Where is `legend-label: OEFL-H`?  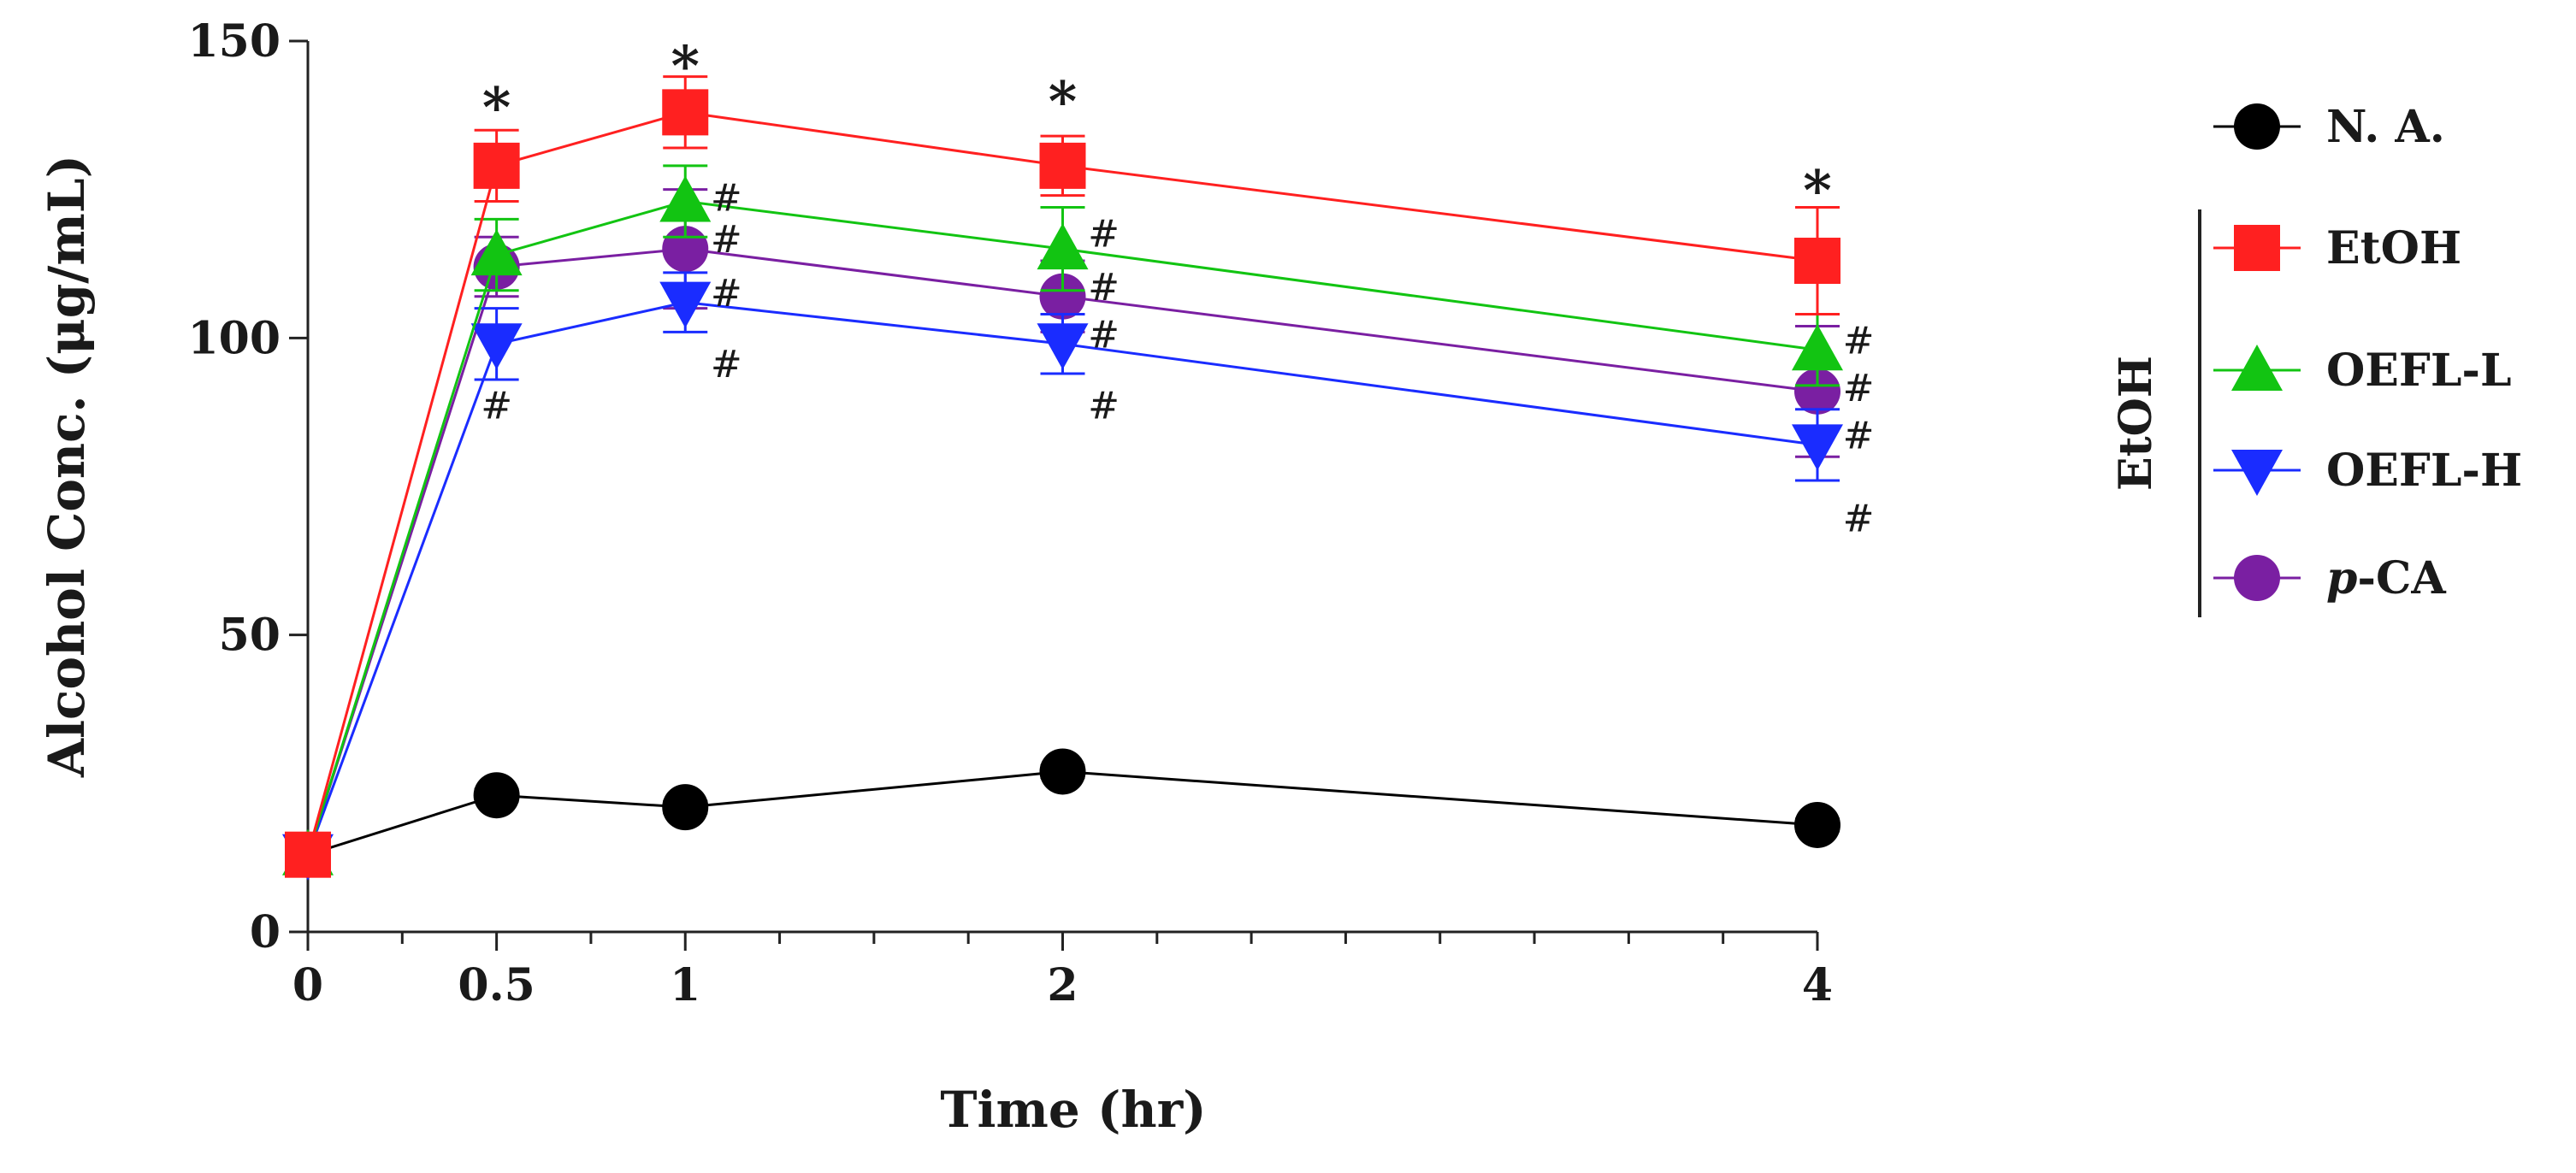 legend-label: OEFL-H is located at coordinates (2424, 471).